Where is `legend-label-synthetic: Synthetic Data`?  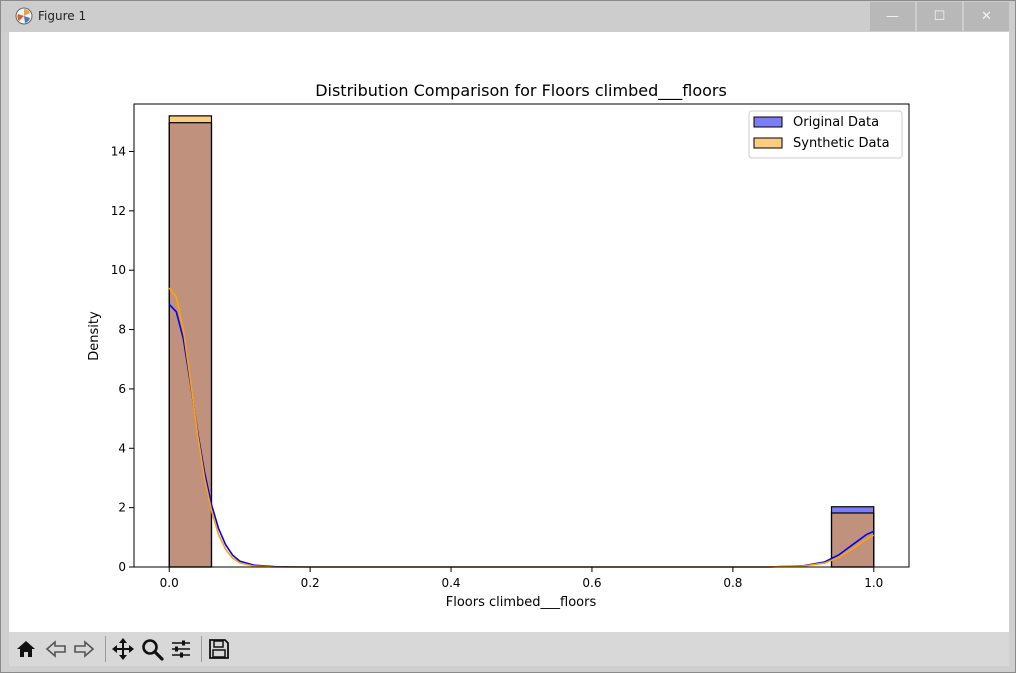
legend-label-synthetic: Synthetic Data is located at coordinates (841, 143).